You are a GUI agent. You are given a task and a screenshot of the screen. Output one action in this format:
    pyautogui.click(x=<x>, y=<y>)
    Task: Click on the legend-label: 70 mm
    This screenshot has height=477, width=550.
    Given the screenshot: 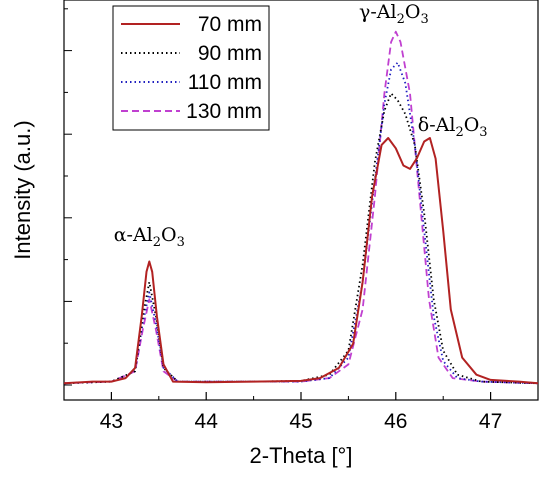 What is the action you would take?
    pyautogui.click(x=230, y=24)
    